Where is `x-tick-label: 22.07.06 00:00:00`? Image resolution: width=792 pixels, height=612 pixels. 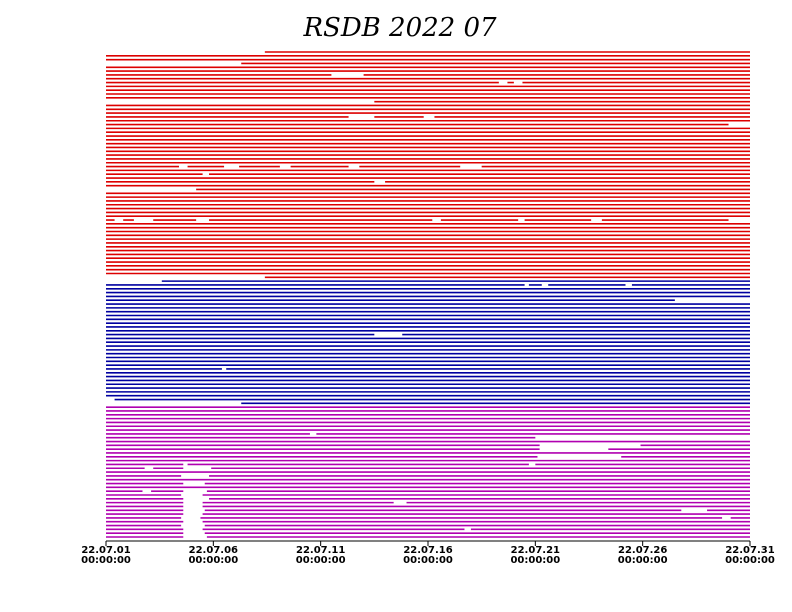 x-tick-label: 22.07.06 00:00:00 is located at coordinates (213, 555).